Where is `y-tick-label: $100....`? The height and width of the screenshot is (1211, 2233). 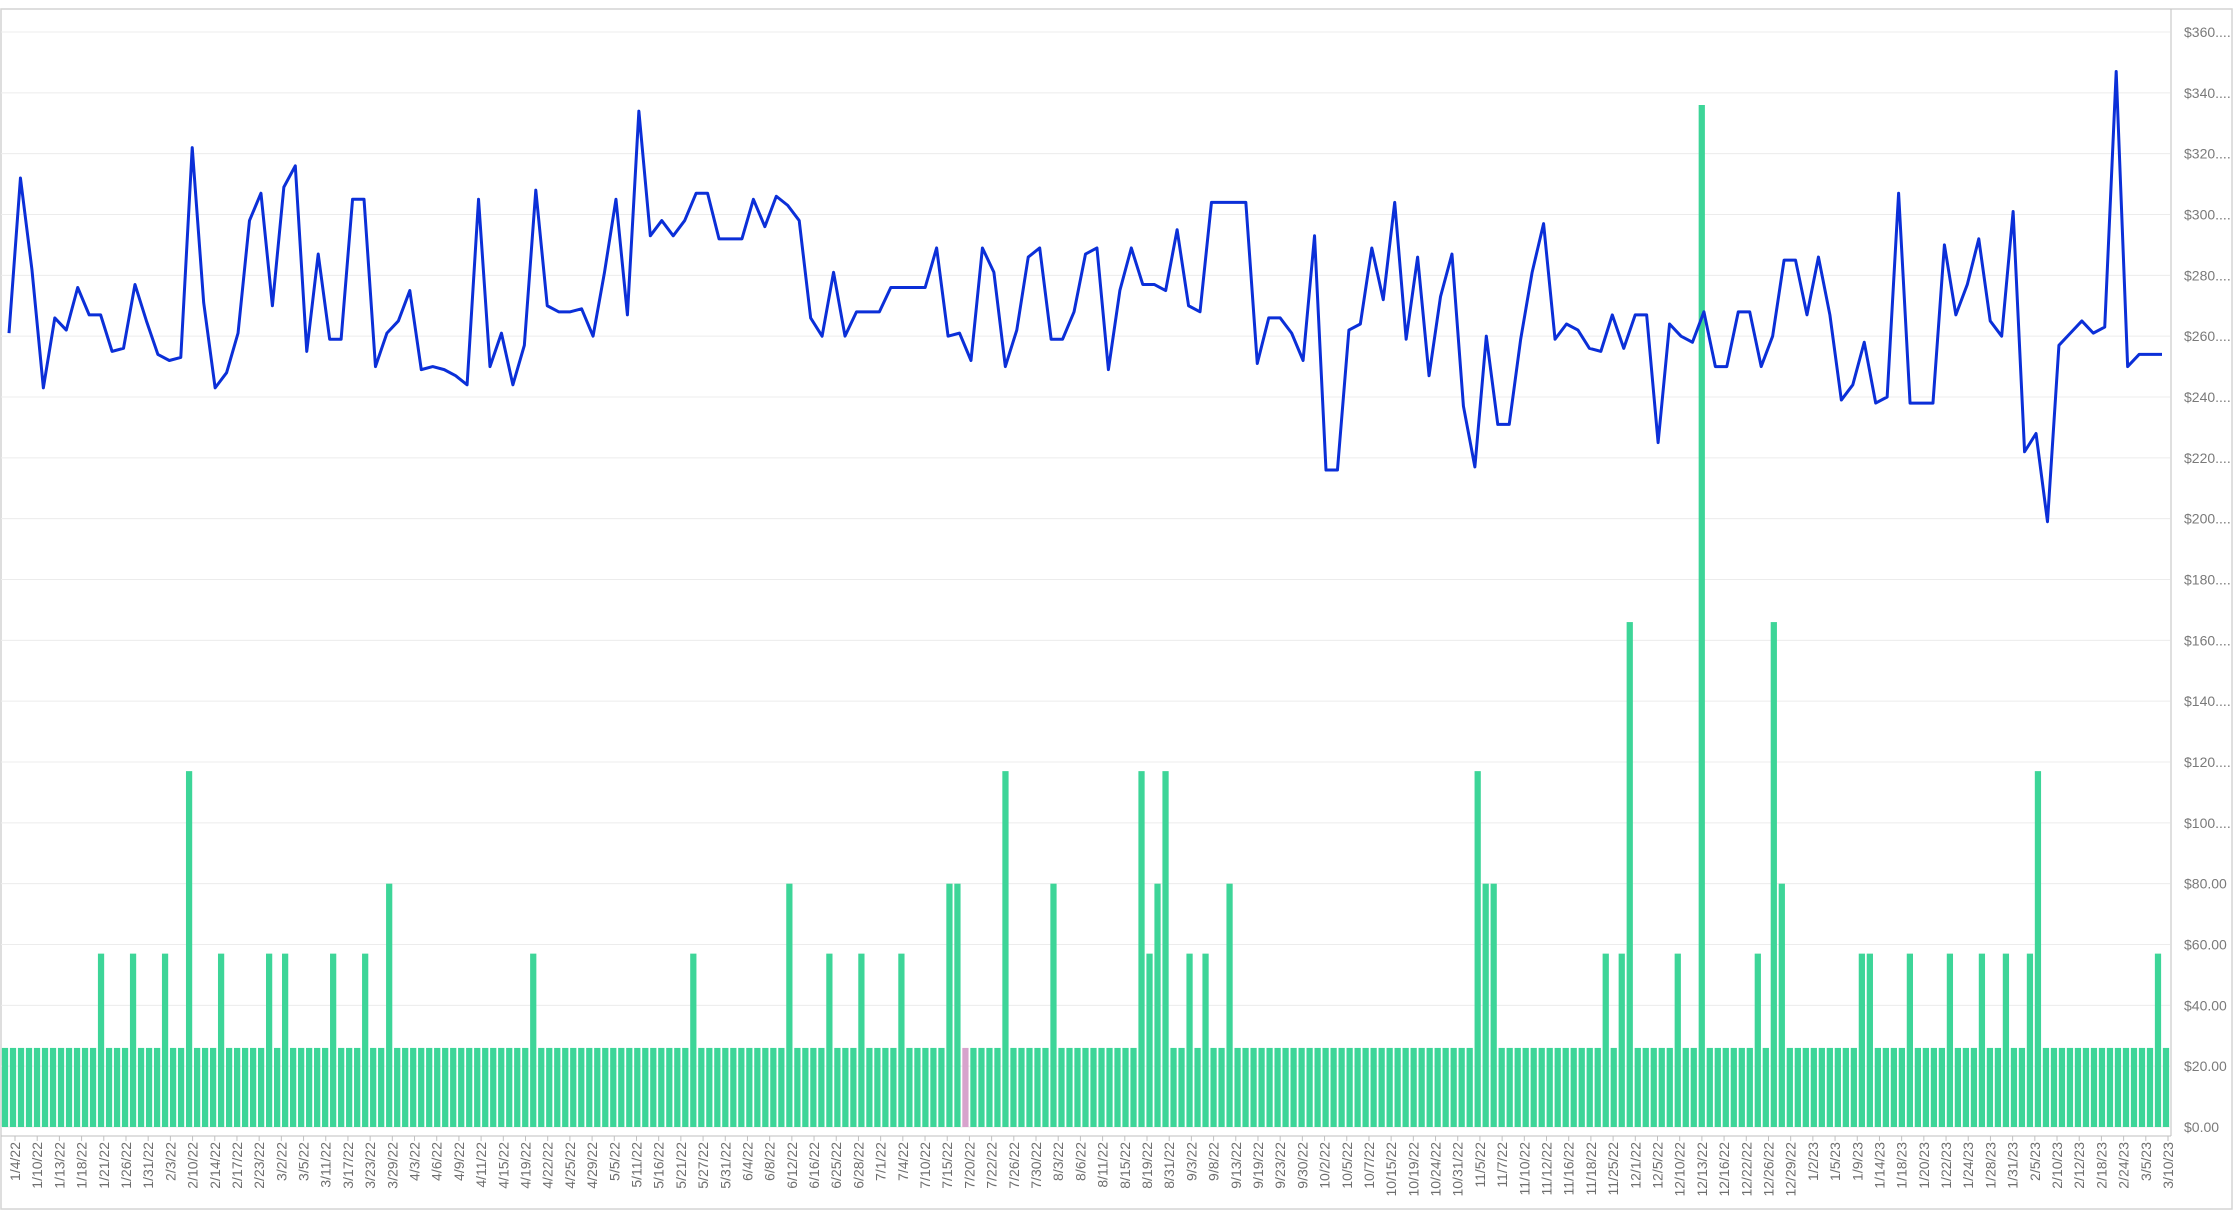
y-tick-label: $100.... is located at coordinates (2207, 823).